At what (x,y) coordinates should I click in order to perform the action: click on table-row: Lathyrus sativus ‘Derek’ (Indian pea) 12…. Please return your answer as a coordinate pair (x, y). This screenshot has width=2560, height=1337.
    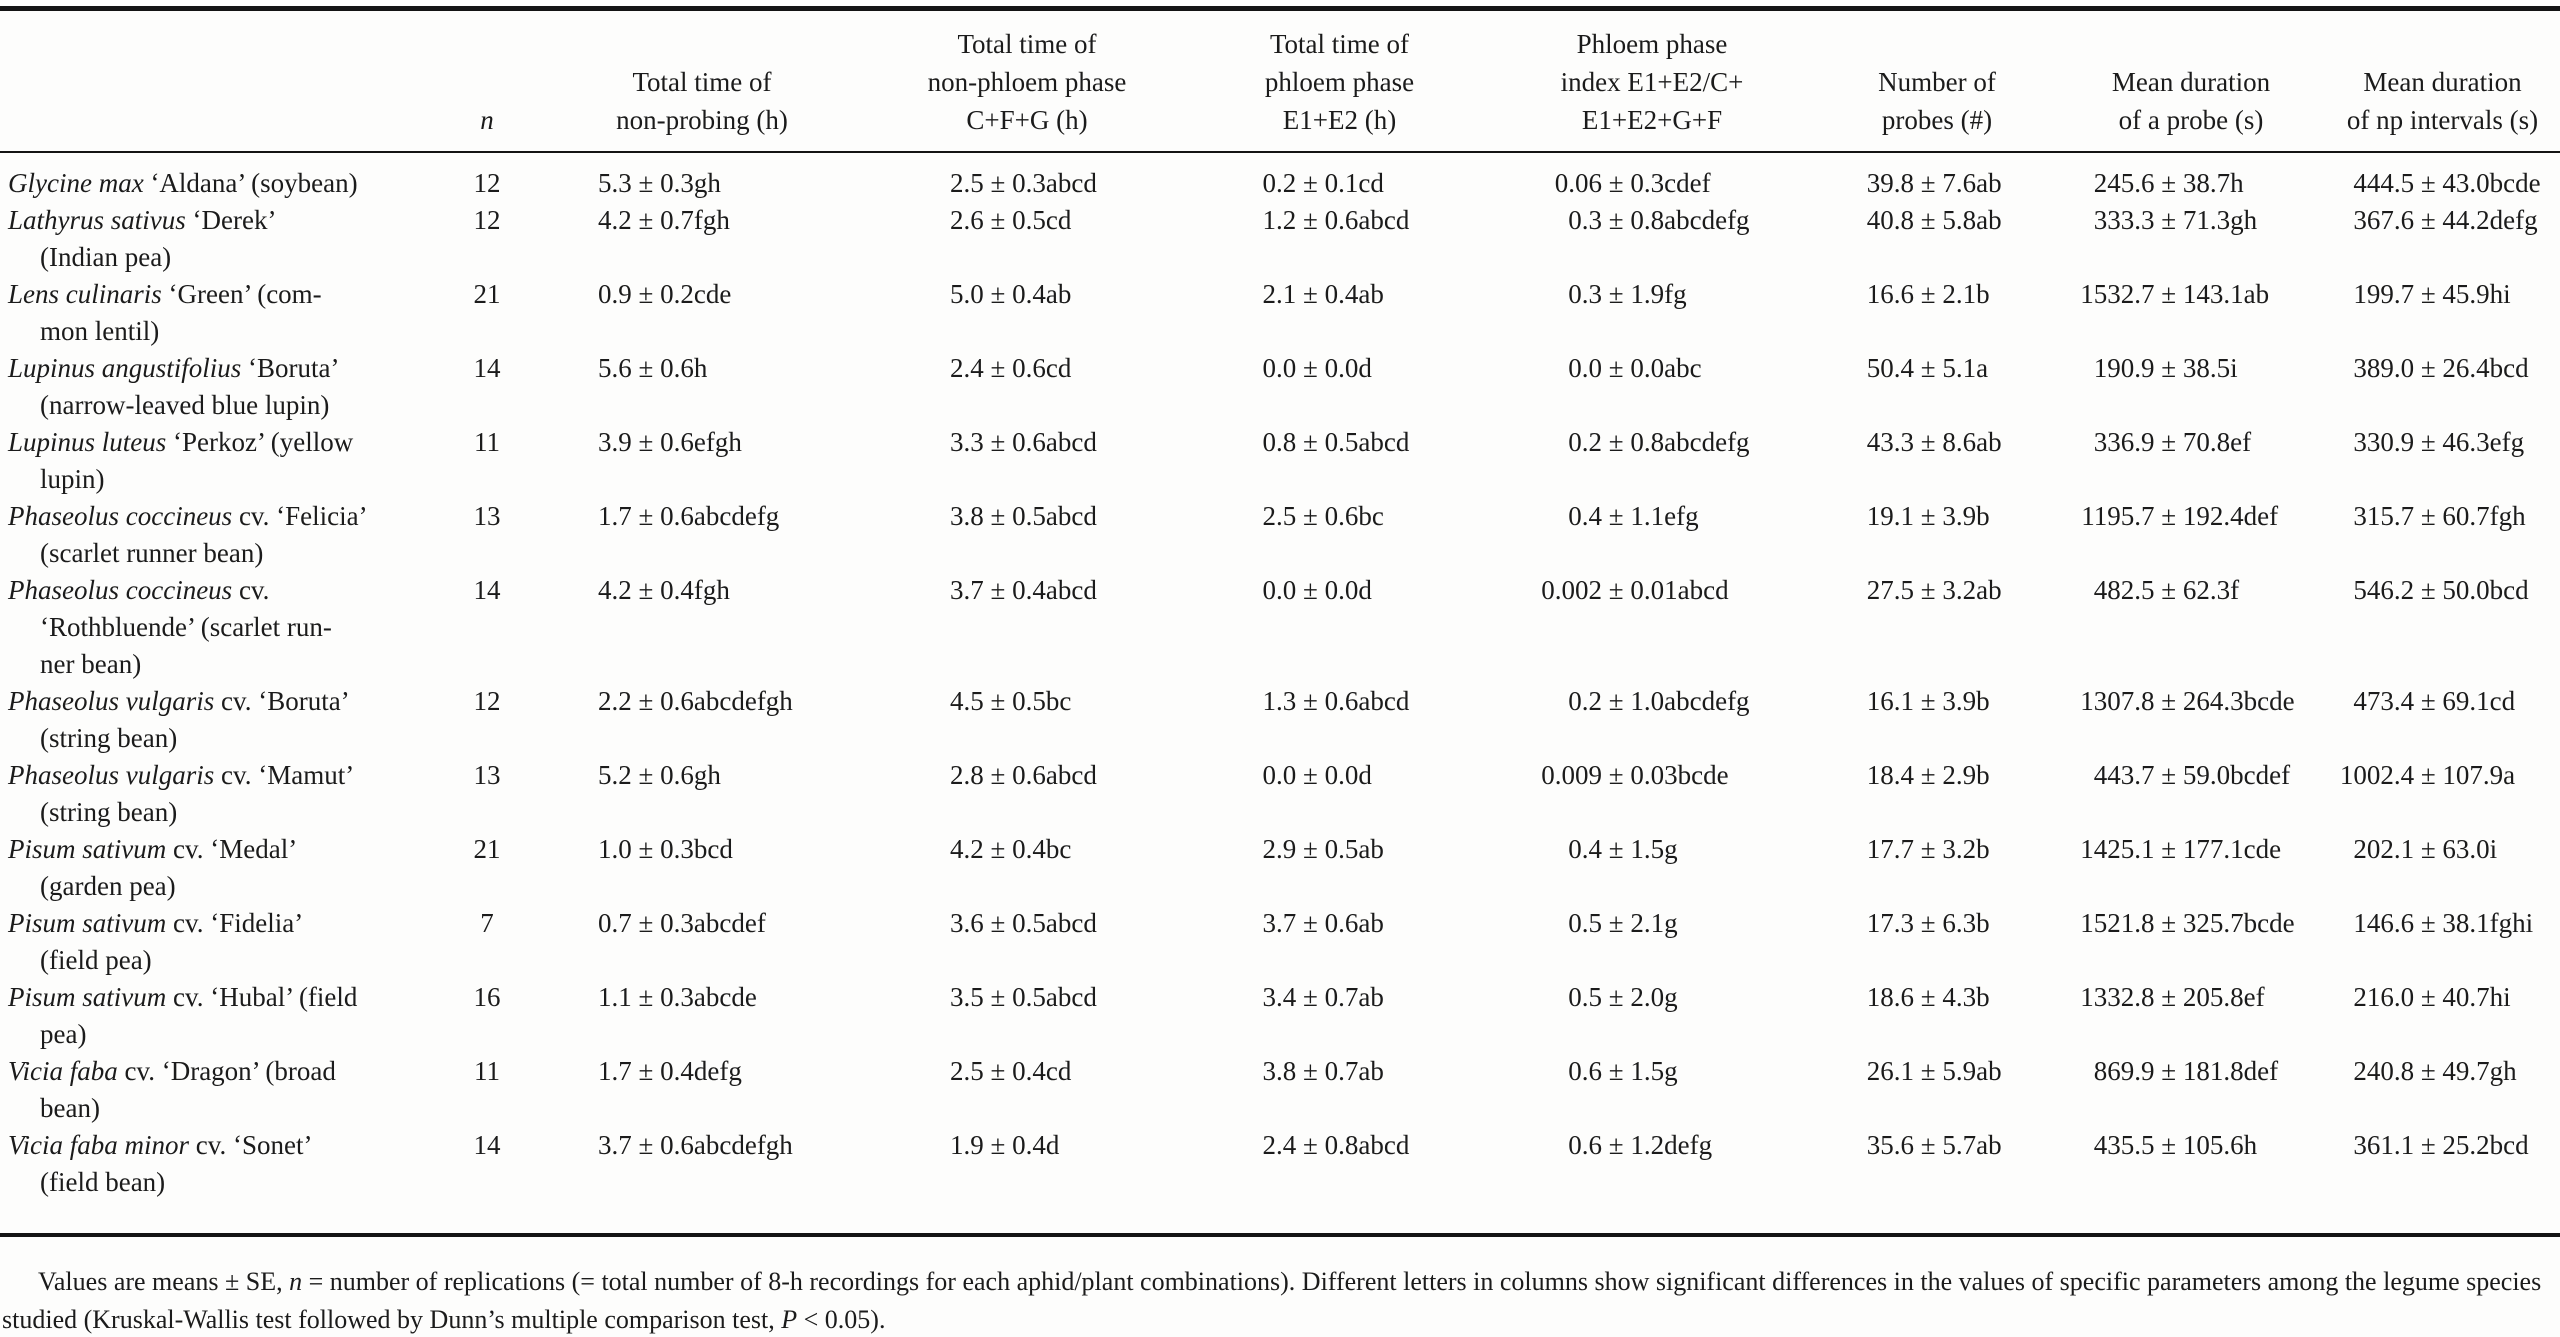
    Looking at the image, I should click on (1280, 239).